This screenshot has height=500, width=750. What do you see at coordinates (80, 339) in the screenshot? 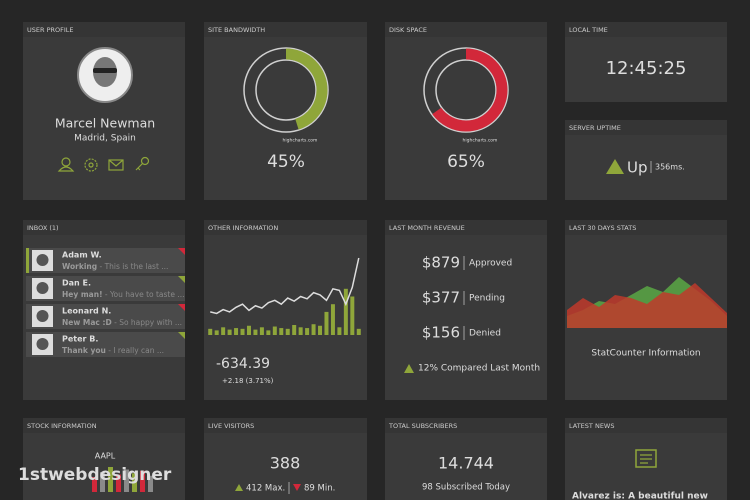
I see `message-sender: Peter B.` at bounding box center [80, 339].